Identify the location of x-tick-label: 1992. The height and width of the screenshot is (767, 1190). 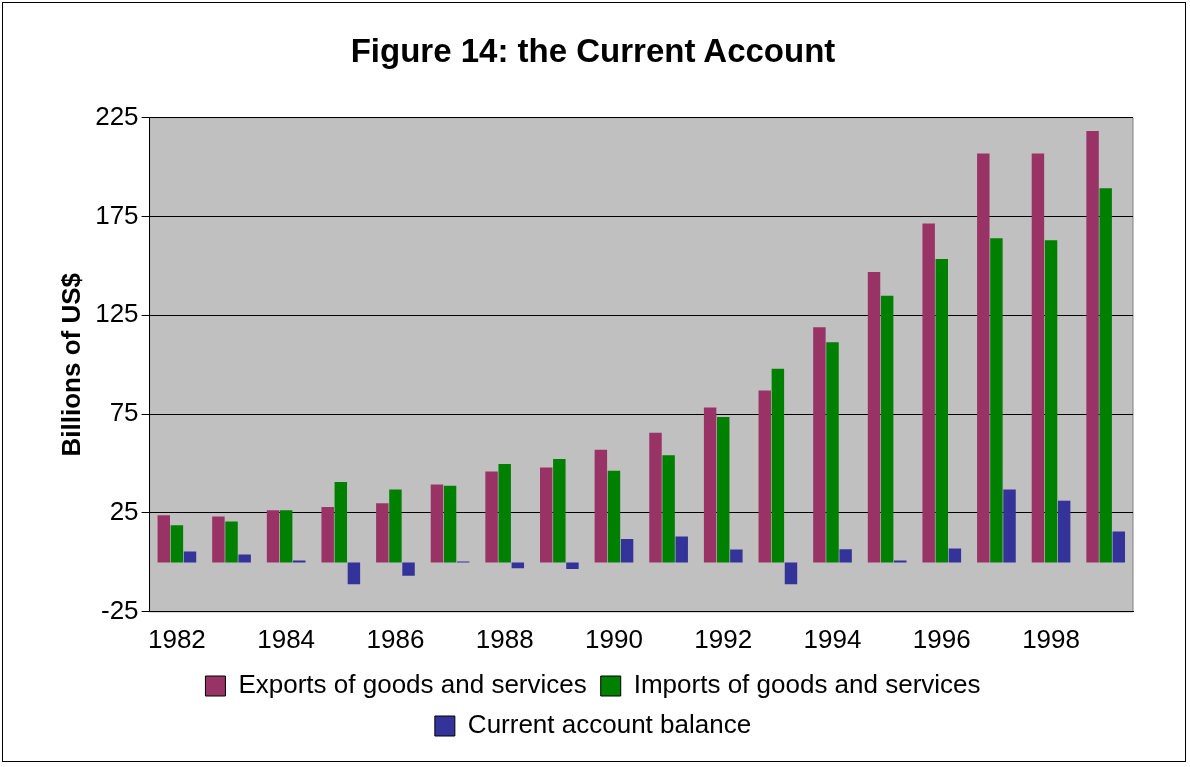
(723, 638).